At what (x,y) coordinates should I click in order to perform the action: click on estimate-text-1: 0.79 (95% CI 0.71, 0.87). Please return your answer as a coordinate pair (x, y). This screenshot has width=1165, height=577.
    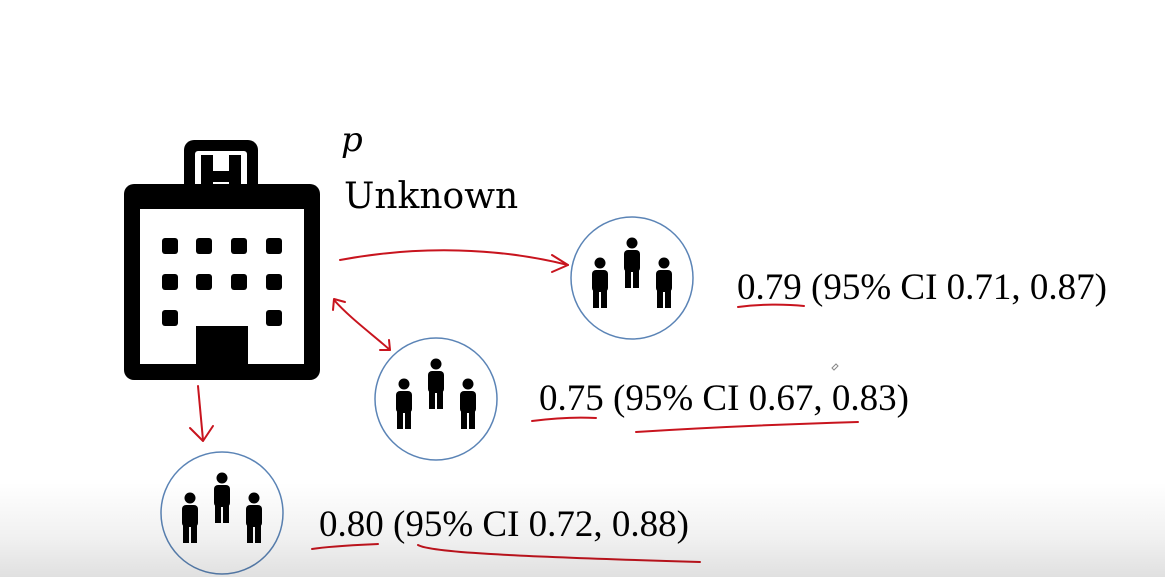
    Looking at the image, I should click on (922, 287).